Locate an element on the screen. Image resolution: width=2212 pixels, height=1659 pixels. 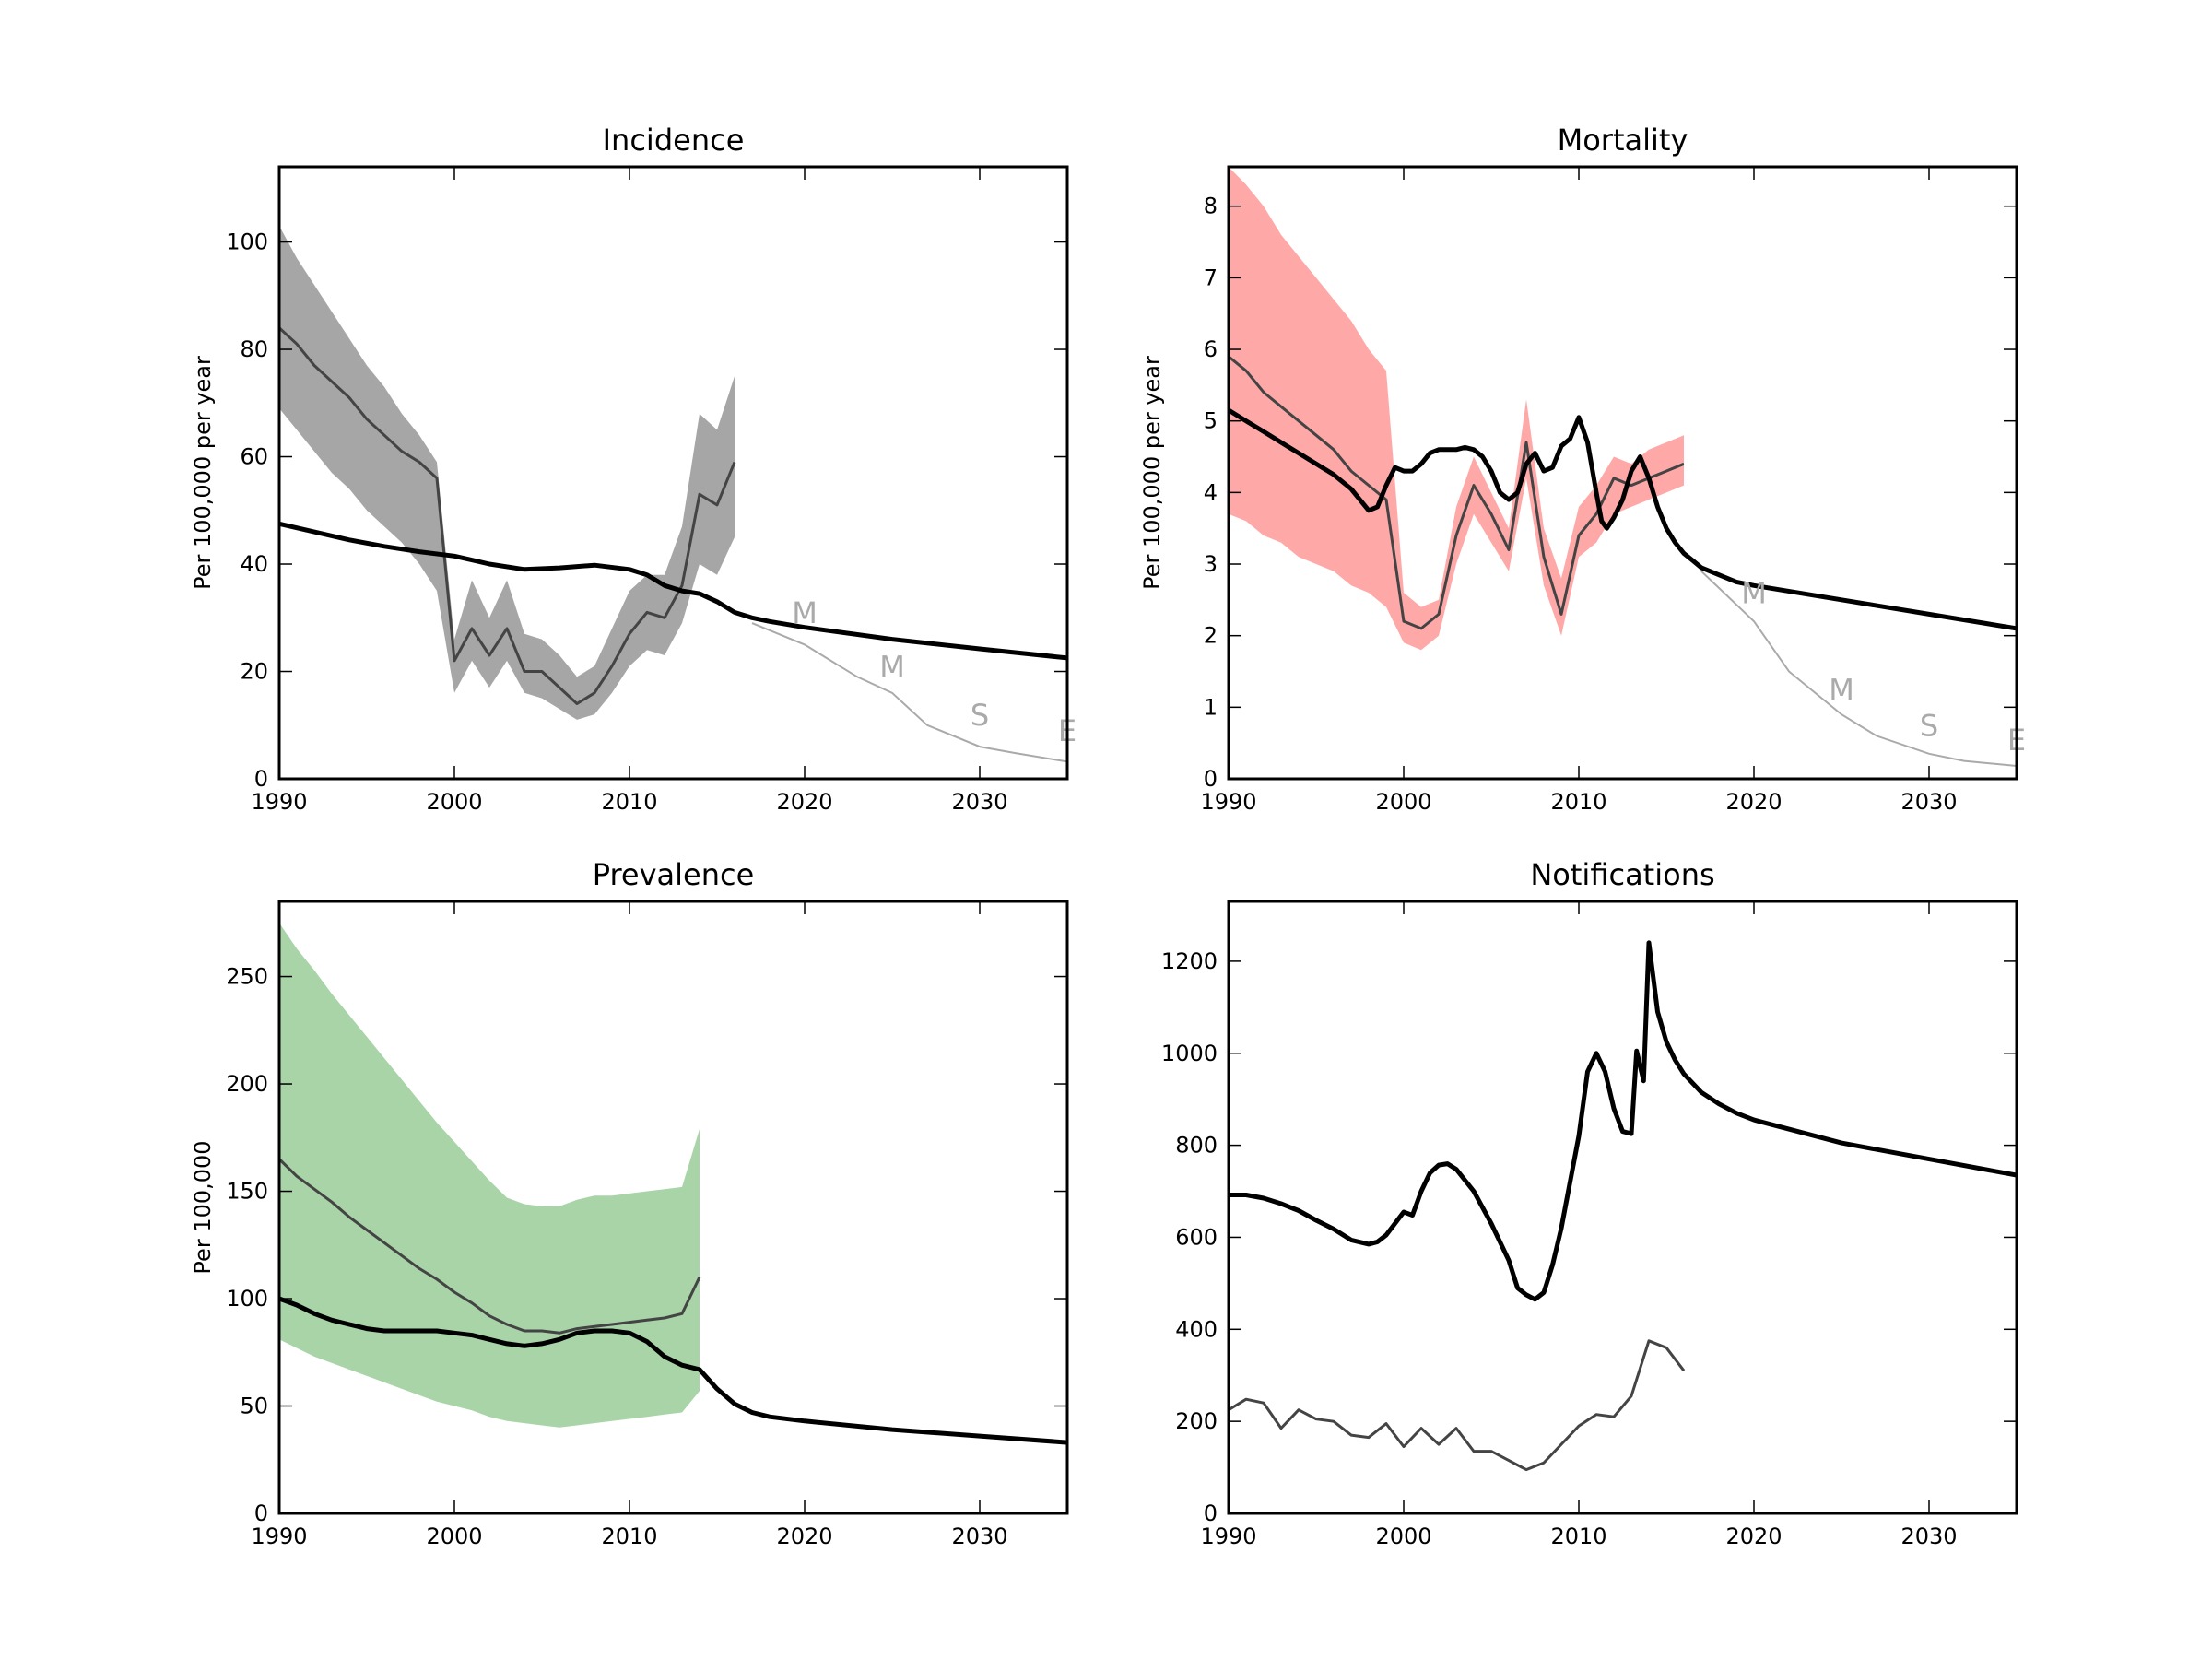
chart-title: Notifications is located at coordinates (1622, 874).